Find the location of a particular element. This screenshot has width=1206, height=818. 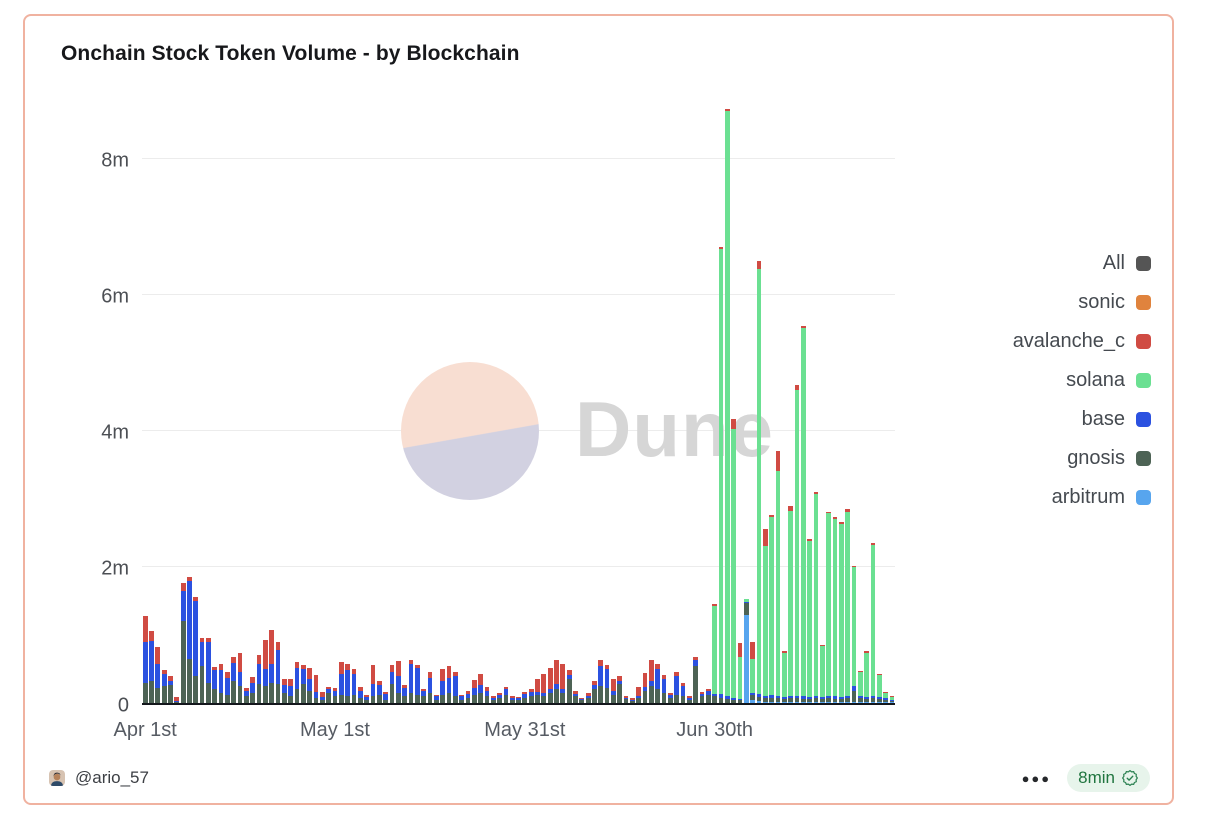

legend-item-all: All is located at coordinates (1082, 263).